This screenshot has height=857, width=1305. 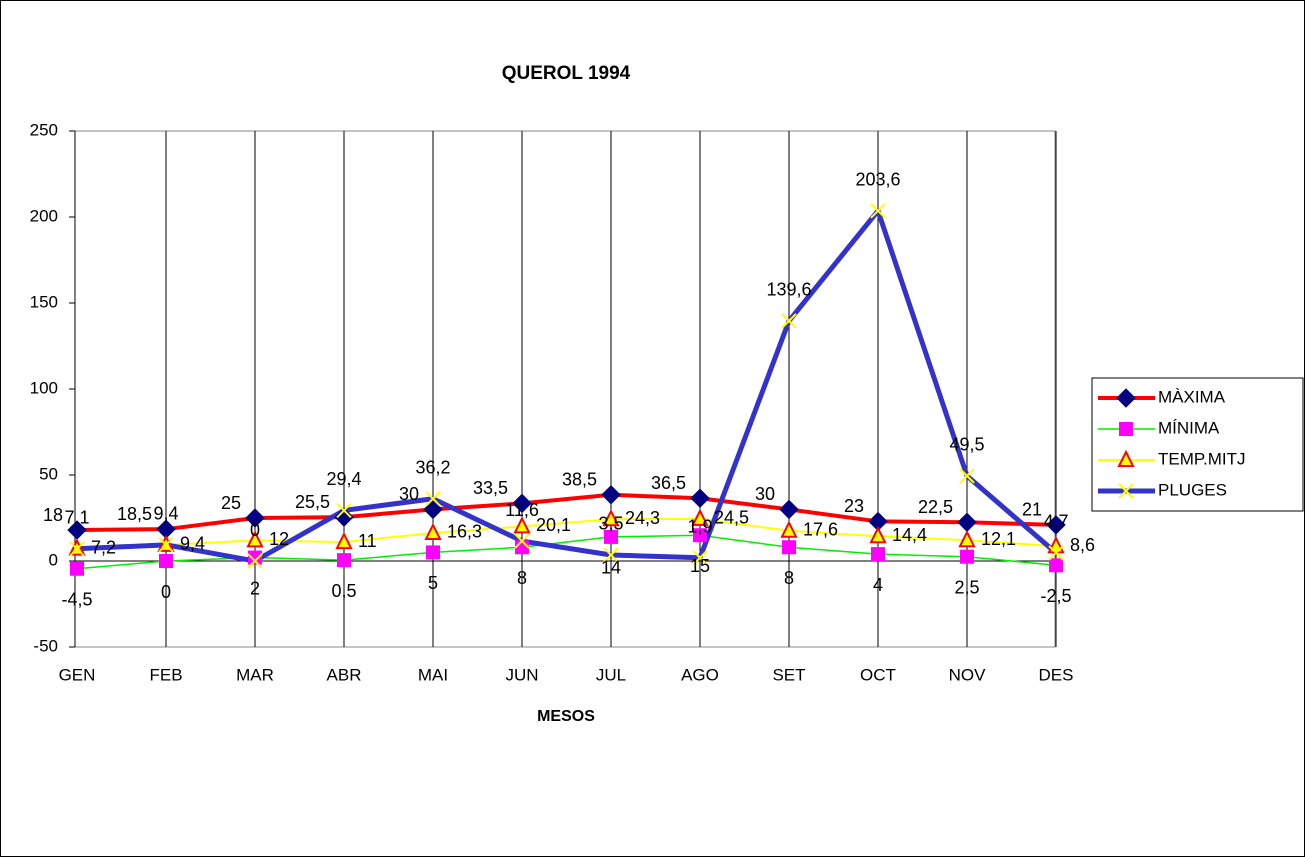 What do you see at coordinates (165, 674) in the screenshot?
I see `x-tick-label: FEB` at bounding box center [165, 674].